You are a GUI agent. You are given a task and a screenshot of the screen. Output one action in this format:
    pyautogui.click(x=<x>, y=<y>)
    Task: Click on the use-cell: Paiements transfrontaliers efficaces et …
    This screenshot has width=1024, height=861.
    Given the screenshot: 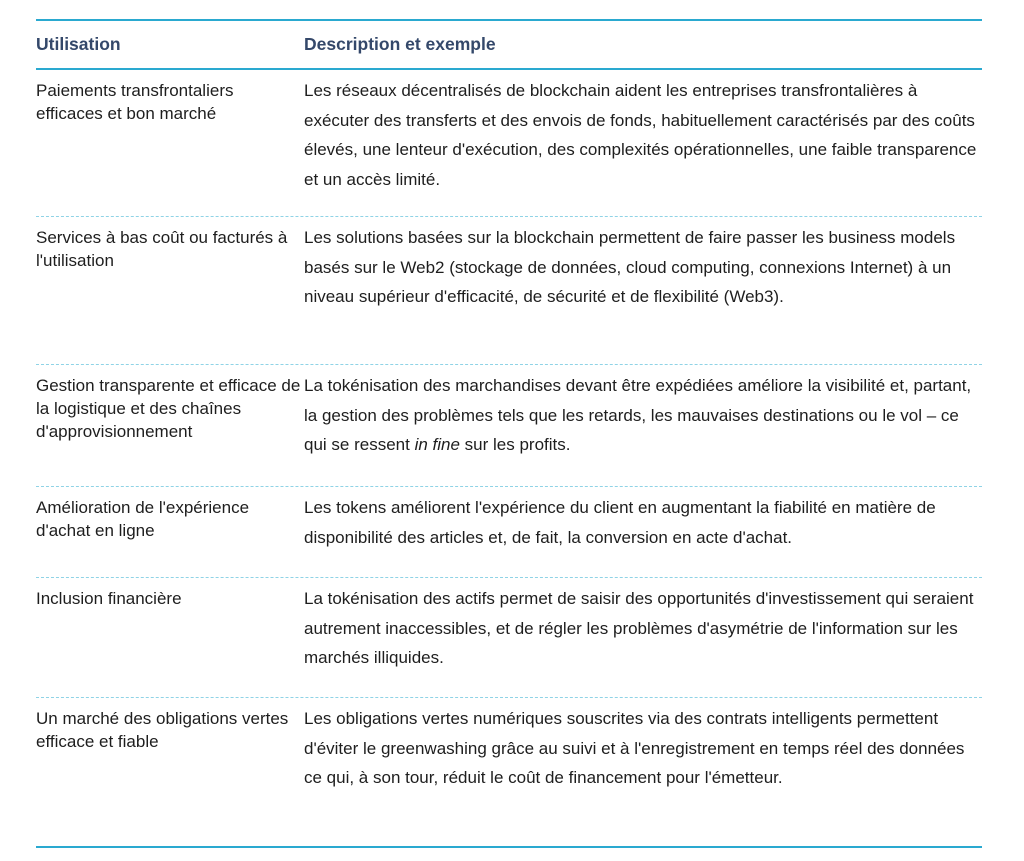 What is the action you would take?
    pyautogui.click(x=135, y=102)
    